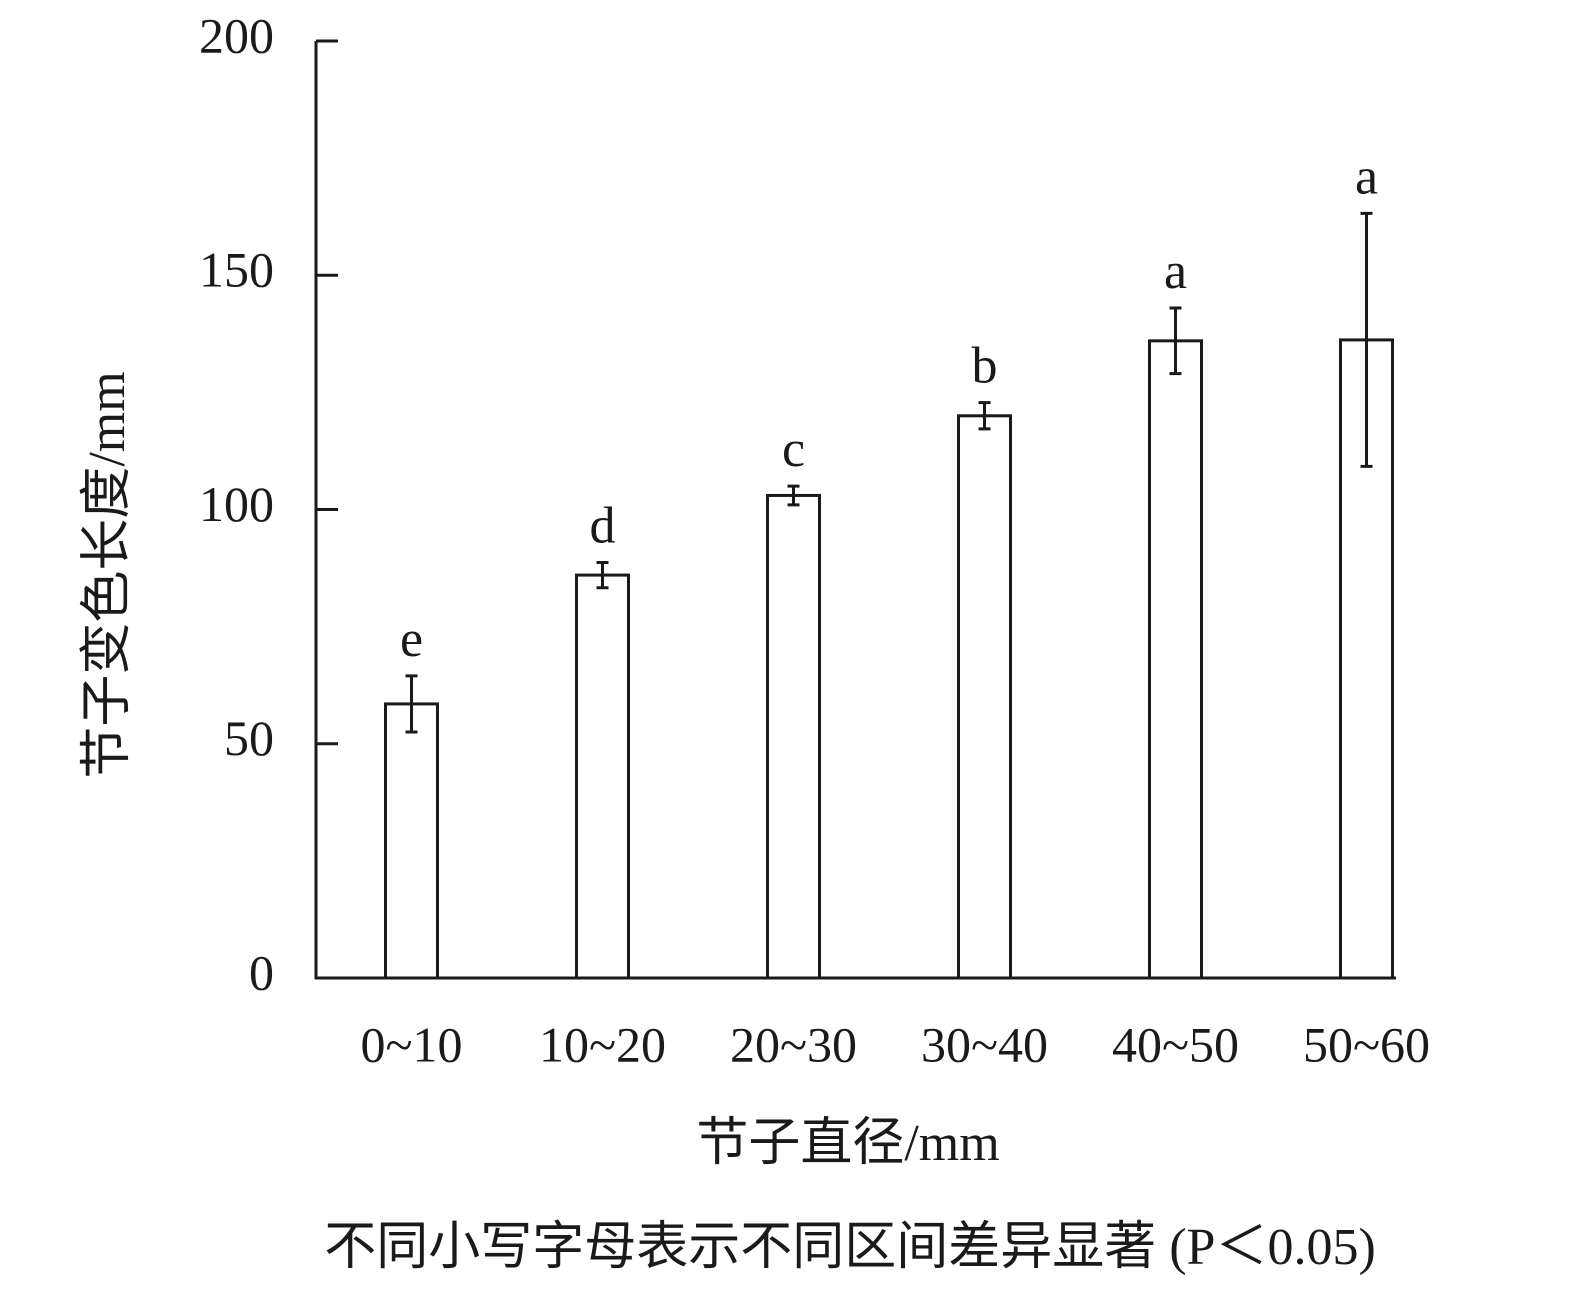 The width and height of the screenshot is (1575, 1305). Describe the element at coordinates (249, 738) in the screenshot. I see `y-tick-label: 50` at that location.